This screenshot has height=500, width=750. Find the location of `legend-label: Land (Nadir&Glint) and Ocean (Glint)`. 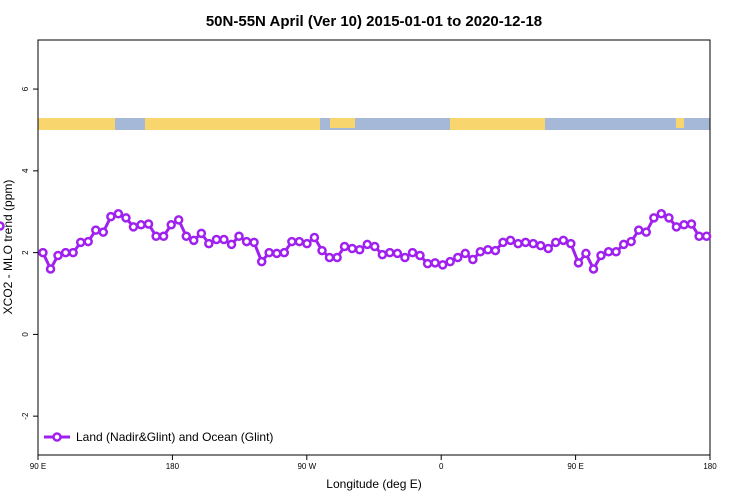

legend-label: Land (Nadir&Glint) and Ocean (Glint) is located at coordinates (174, 437).